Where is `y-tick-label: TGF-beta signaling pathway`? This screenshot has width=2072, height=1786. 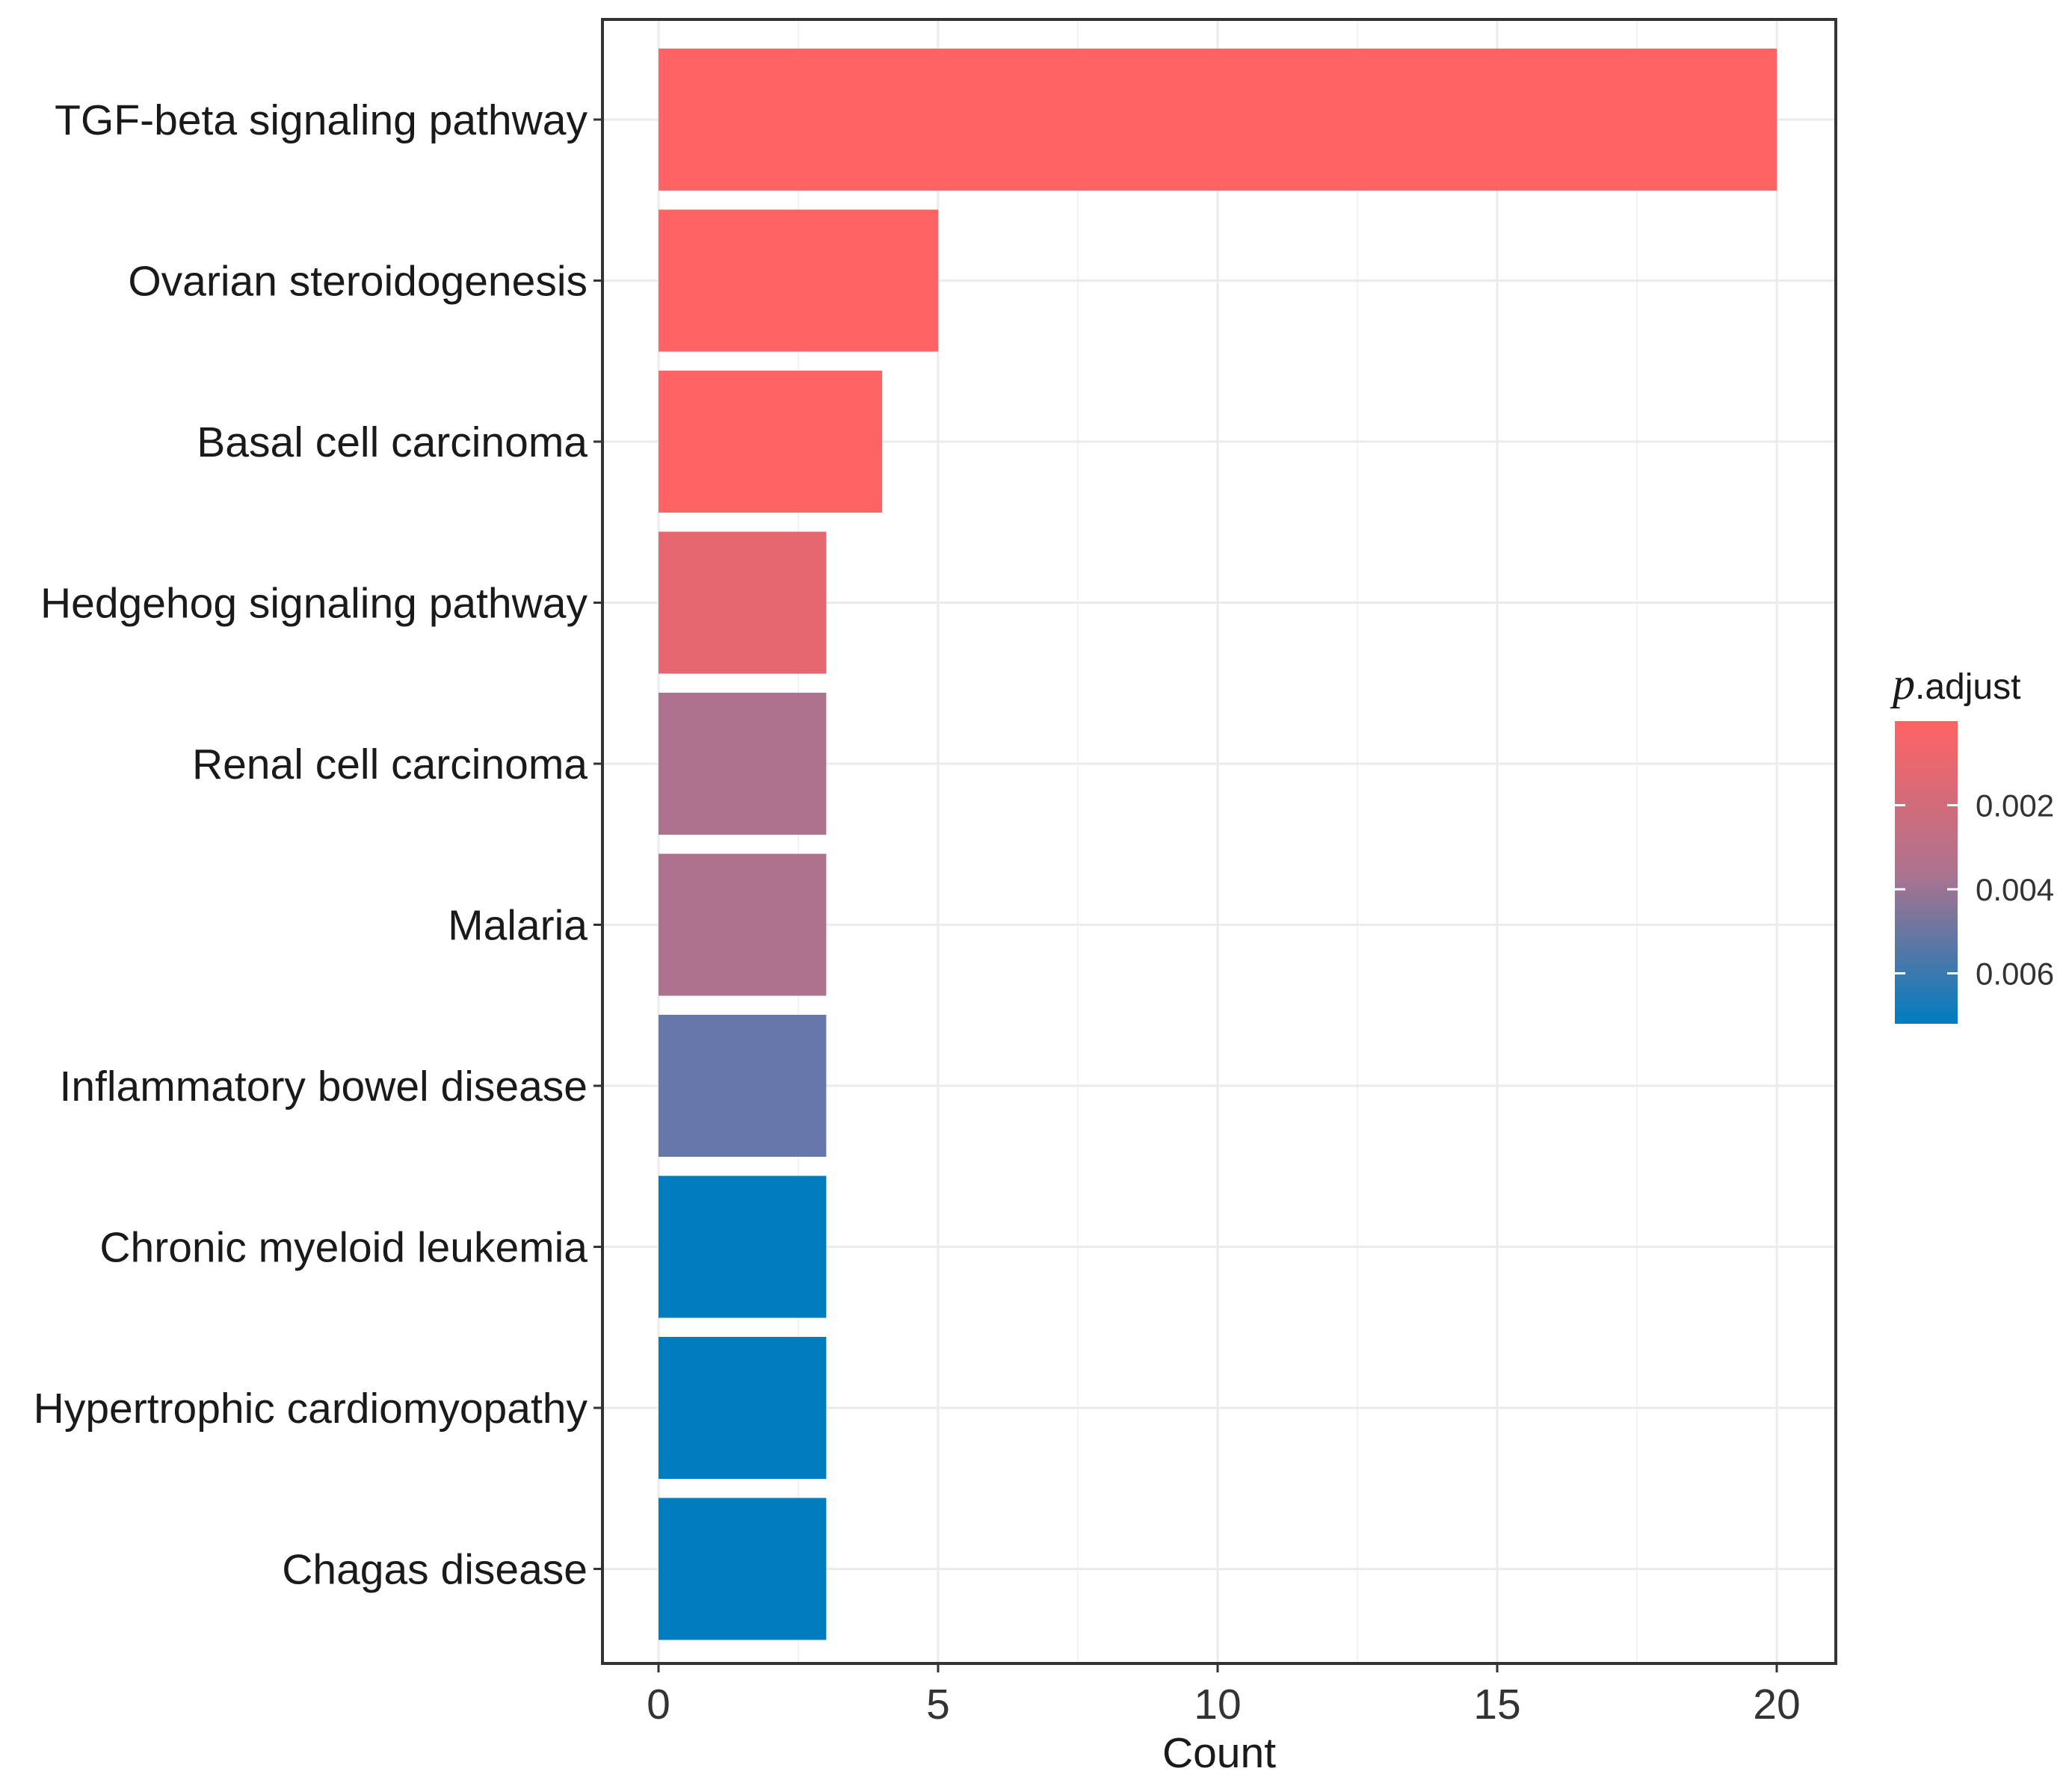 y-tick-label: TGF-beta signaling pathway is located at coordinates (322, 120).